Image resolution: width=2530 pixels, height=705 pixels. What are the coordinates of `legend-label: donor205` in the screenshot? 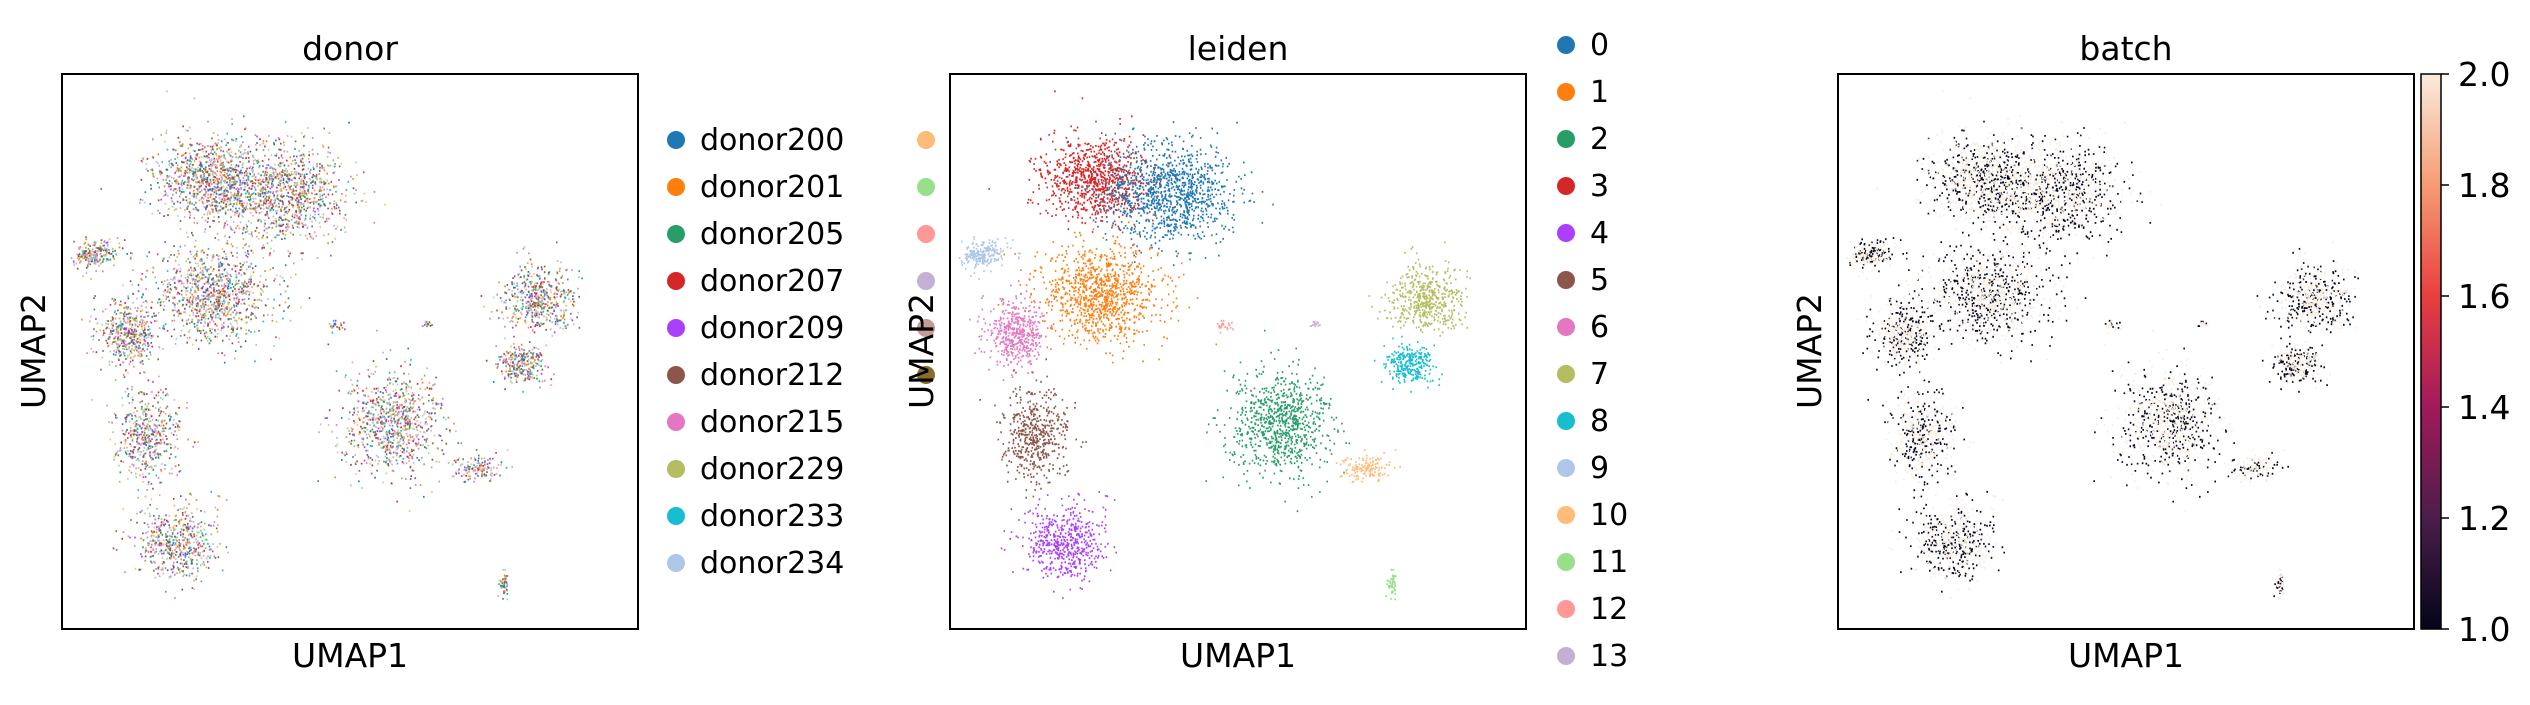 It's located at (772, 234).